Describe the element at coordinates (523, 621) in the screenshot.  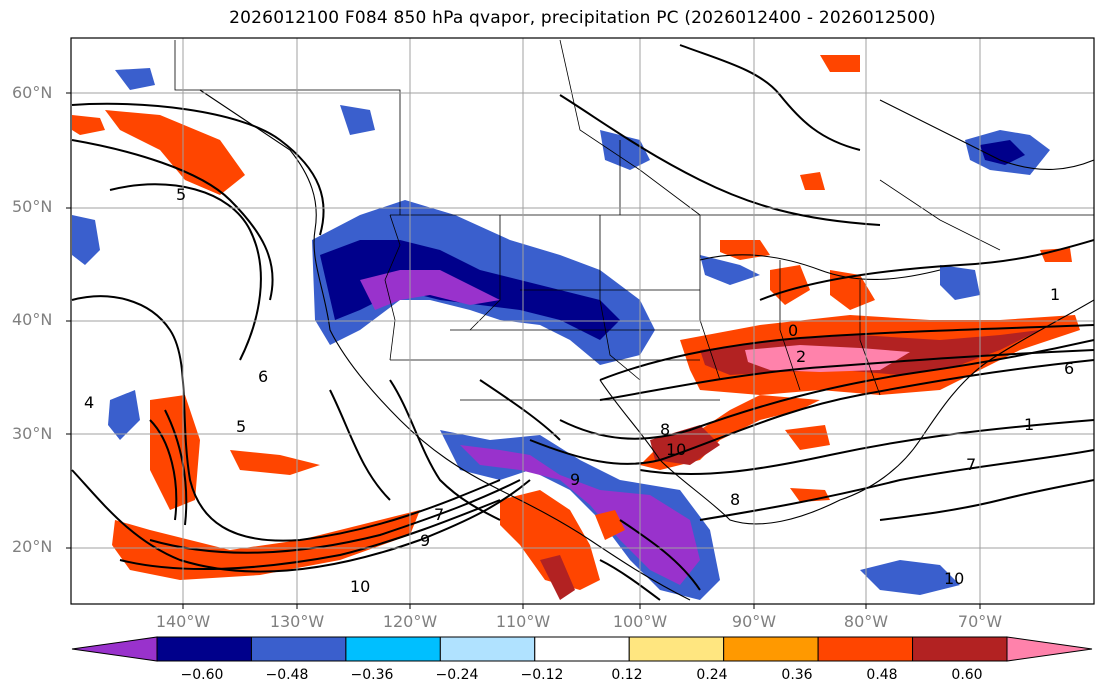
I see `lon-label: 110°W` at that location.